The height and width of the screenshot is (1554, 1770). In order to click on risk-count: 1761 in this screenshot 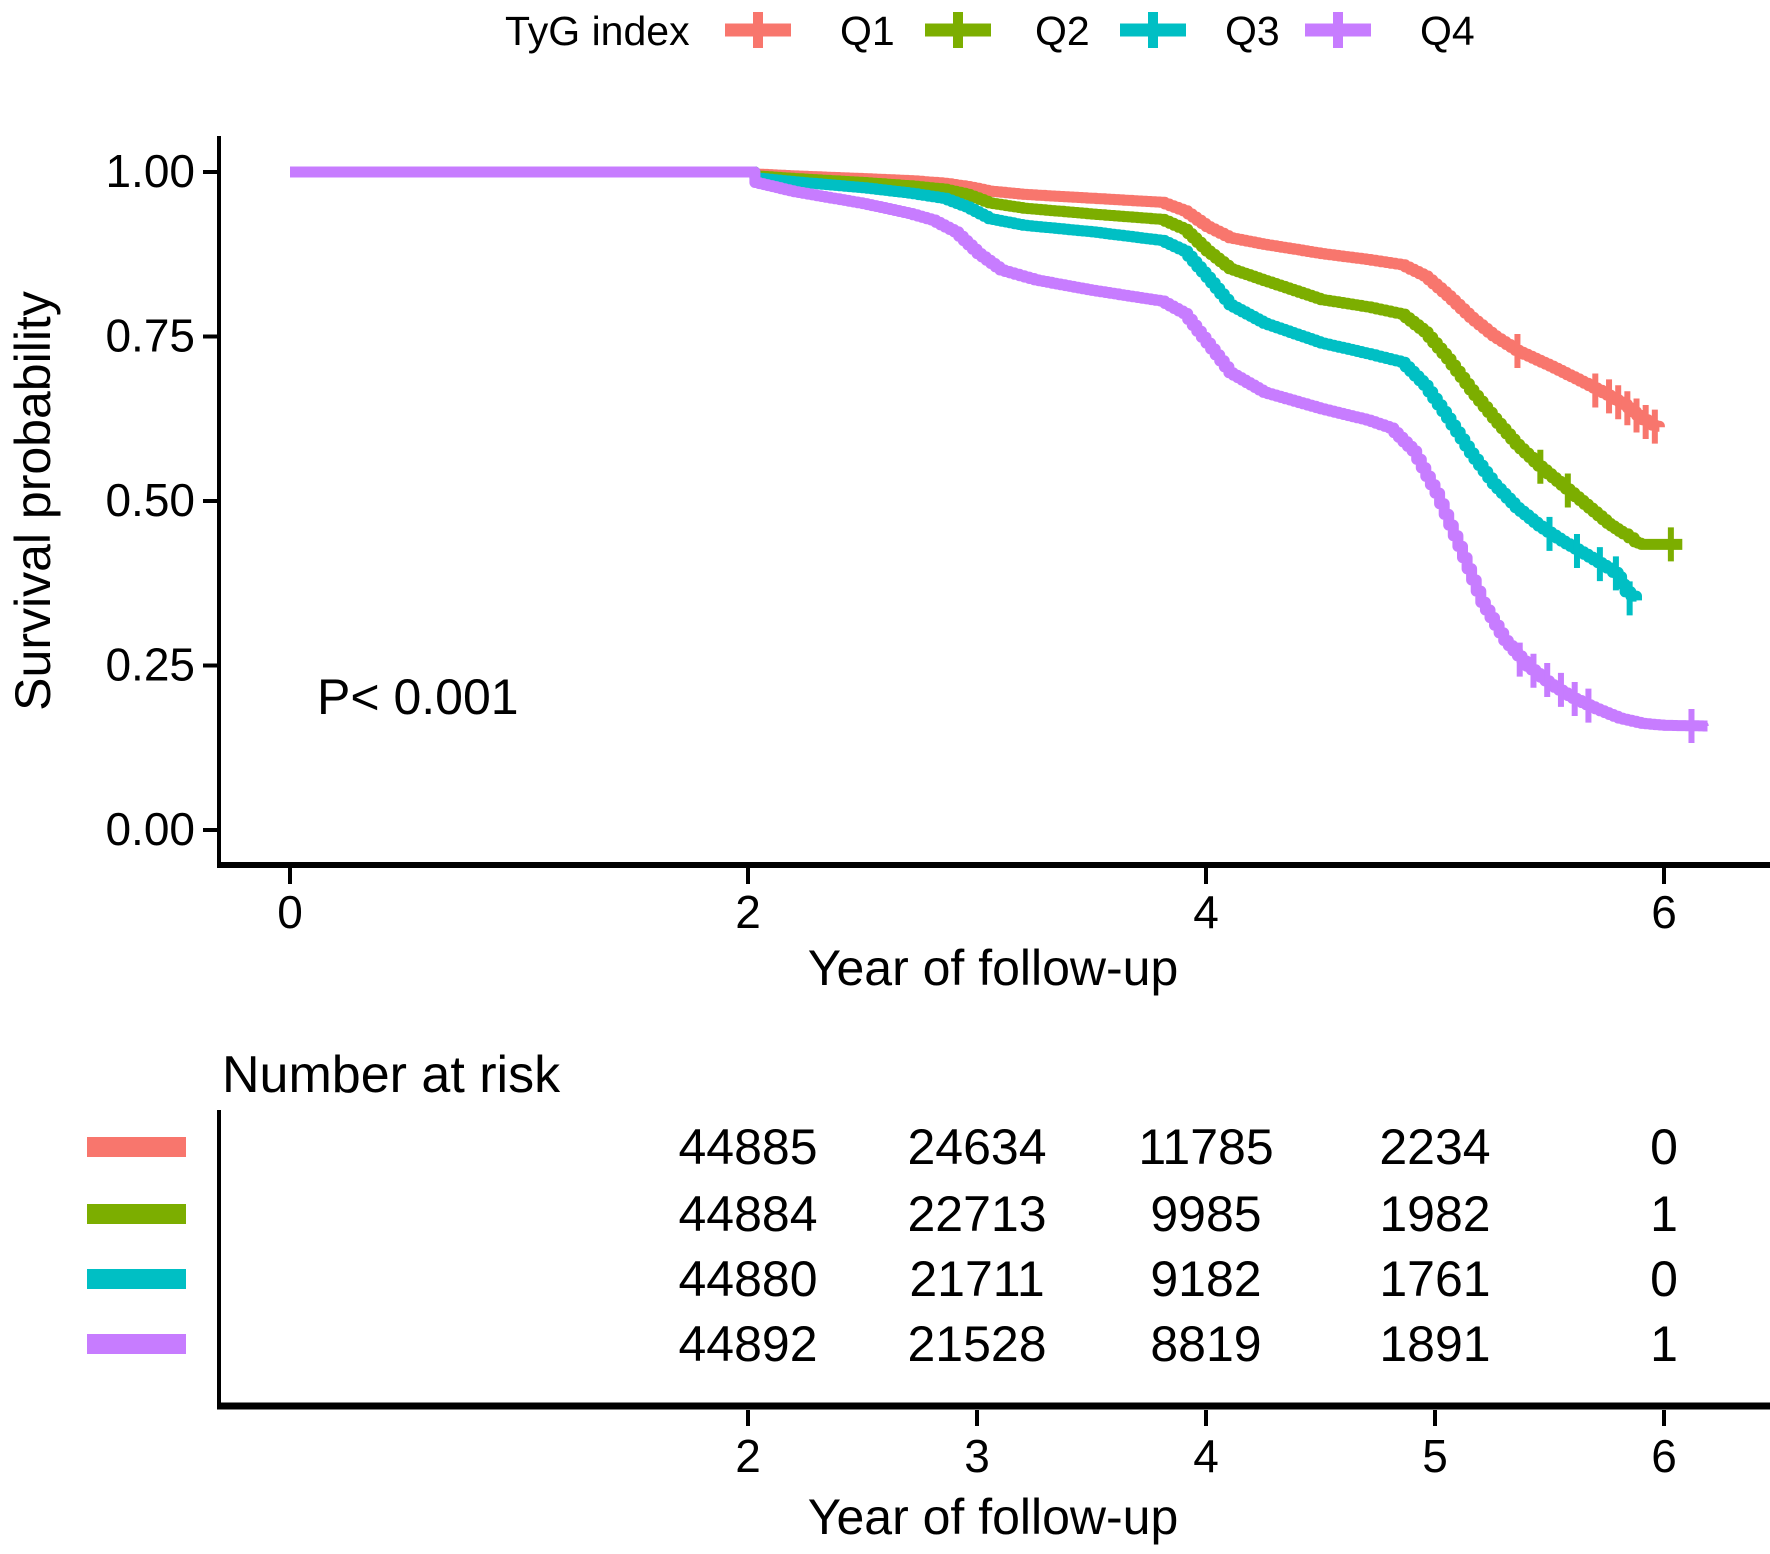, I will do `click(1434, 1279)`.